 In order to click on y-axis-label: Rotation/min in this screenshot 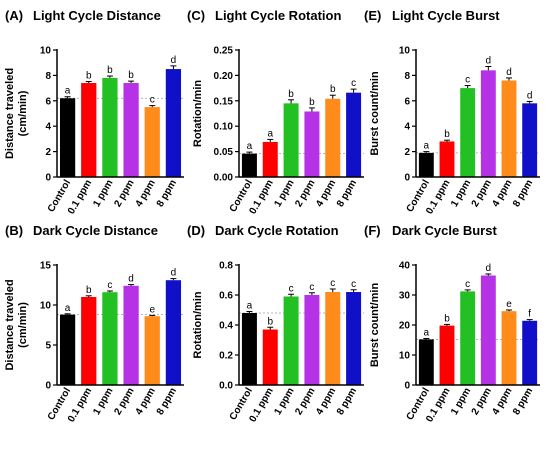, I will do `click(198, 324)`.